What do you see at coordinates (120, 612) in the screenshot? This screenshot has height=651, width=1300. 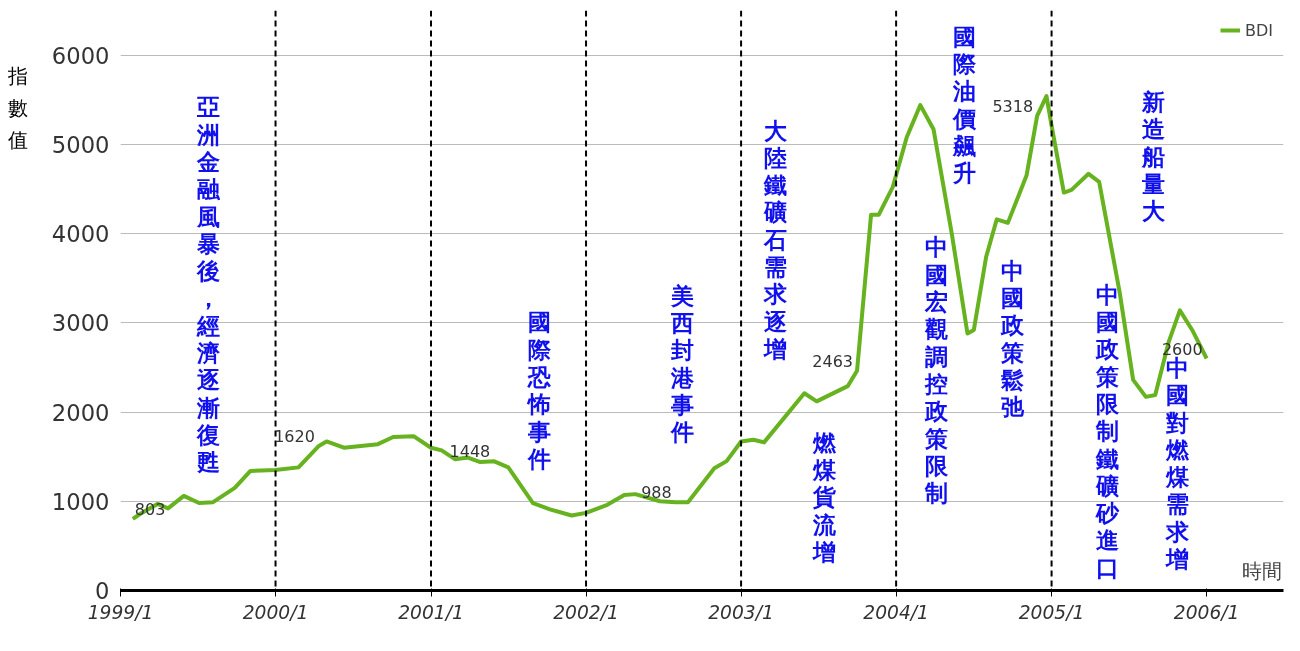 I see `x-tick-label: 1999/1` at bounding box center [120, 612].